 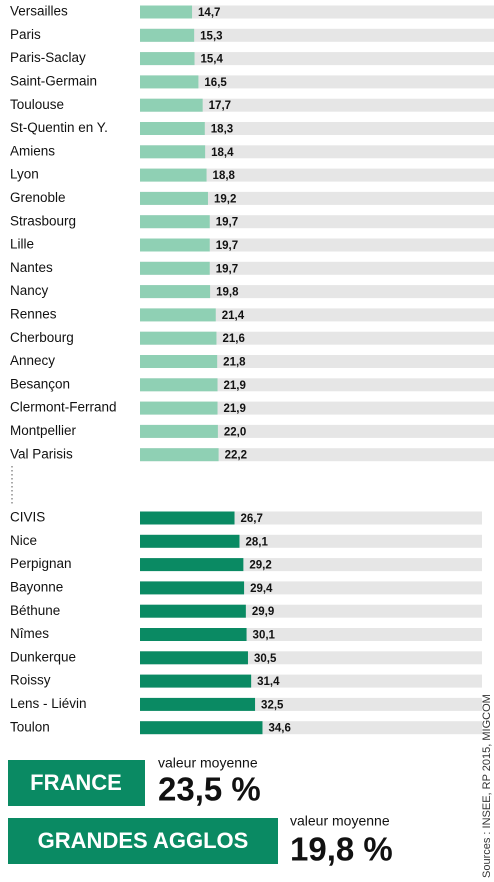 What do you see at coordinates (22, 244) in the screenshot?
I see `category-label: Lille` at bounding box center [22, 244].